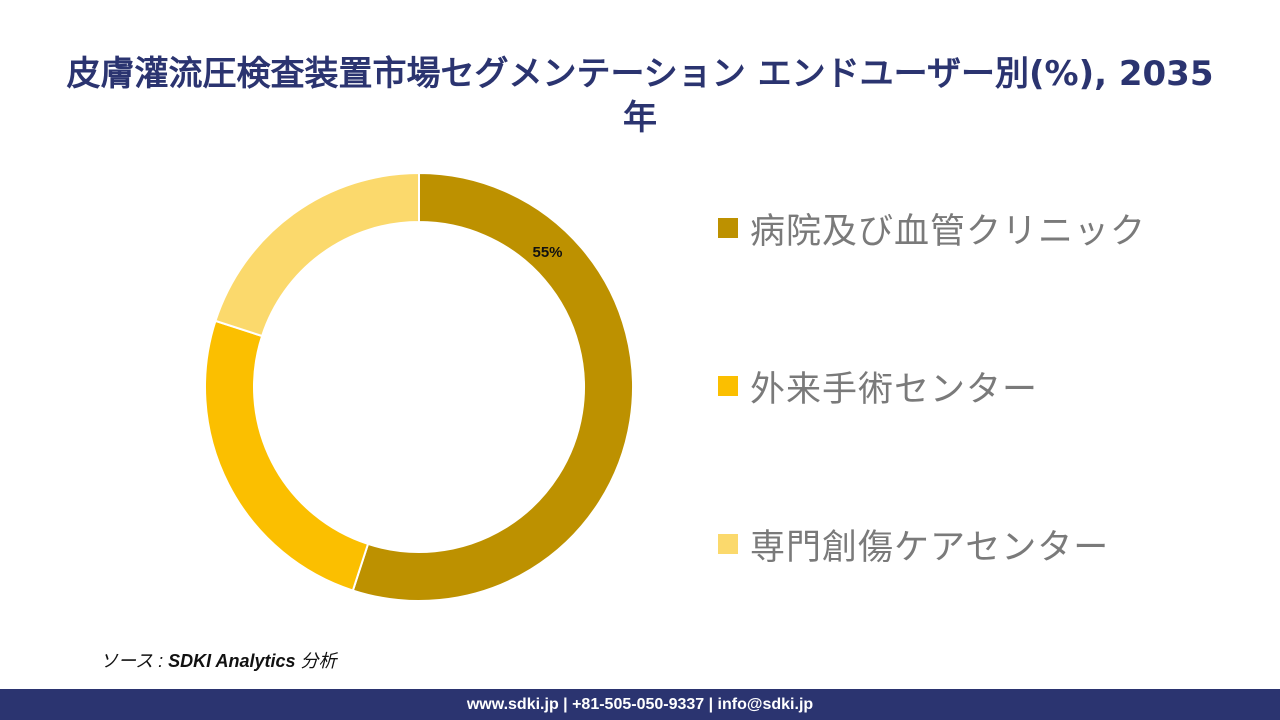  I want to click on legend-item: 病院及び血管クリニック, so click(932, 230).